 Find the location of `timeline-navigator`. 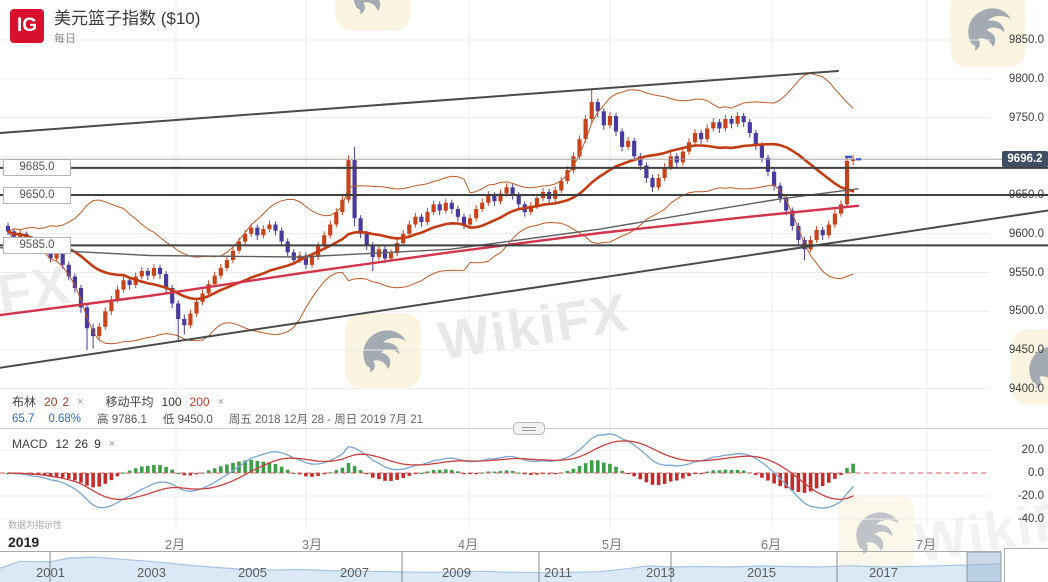

timeline-navigator is located at coordinates (524, 565).